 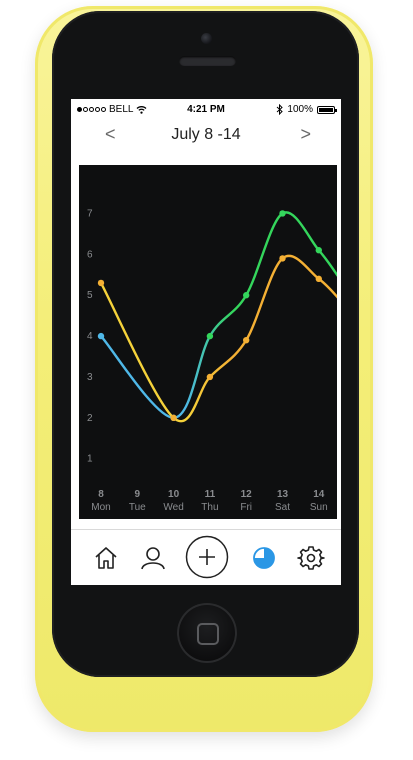 I want to click on wifi-icon, so click(x=142, y=110).